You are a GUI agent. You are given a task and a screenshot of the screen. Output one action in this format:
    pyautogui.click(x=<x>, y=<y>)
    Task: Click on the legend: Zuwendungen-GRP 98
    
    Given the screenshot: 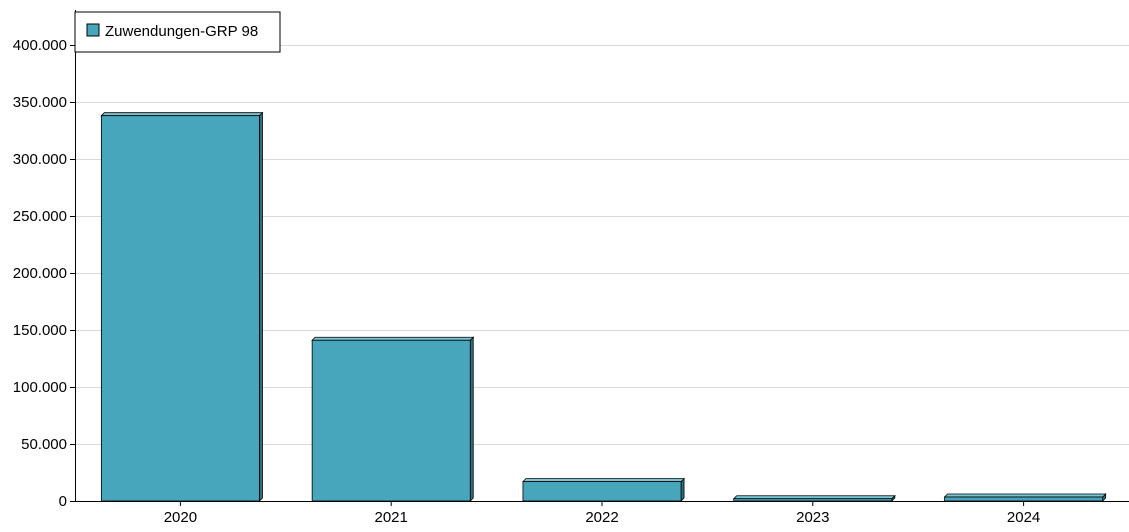 What is the action you would take?
    pyautogui.click(x=177, y=32)
    